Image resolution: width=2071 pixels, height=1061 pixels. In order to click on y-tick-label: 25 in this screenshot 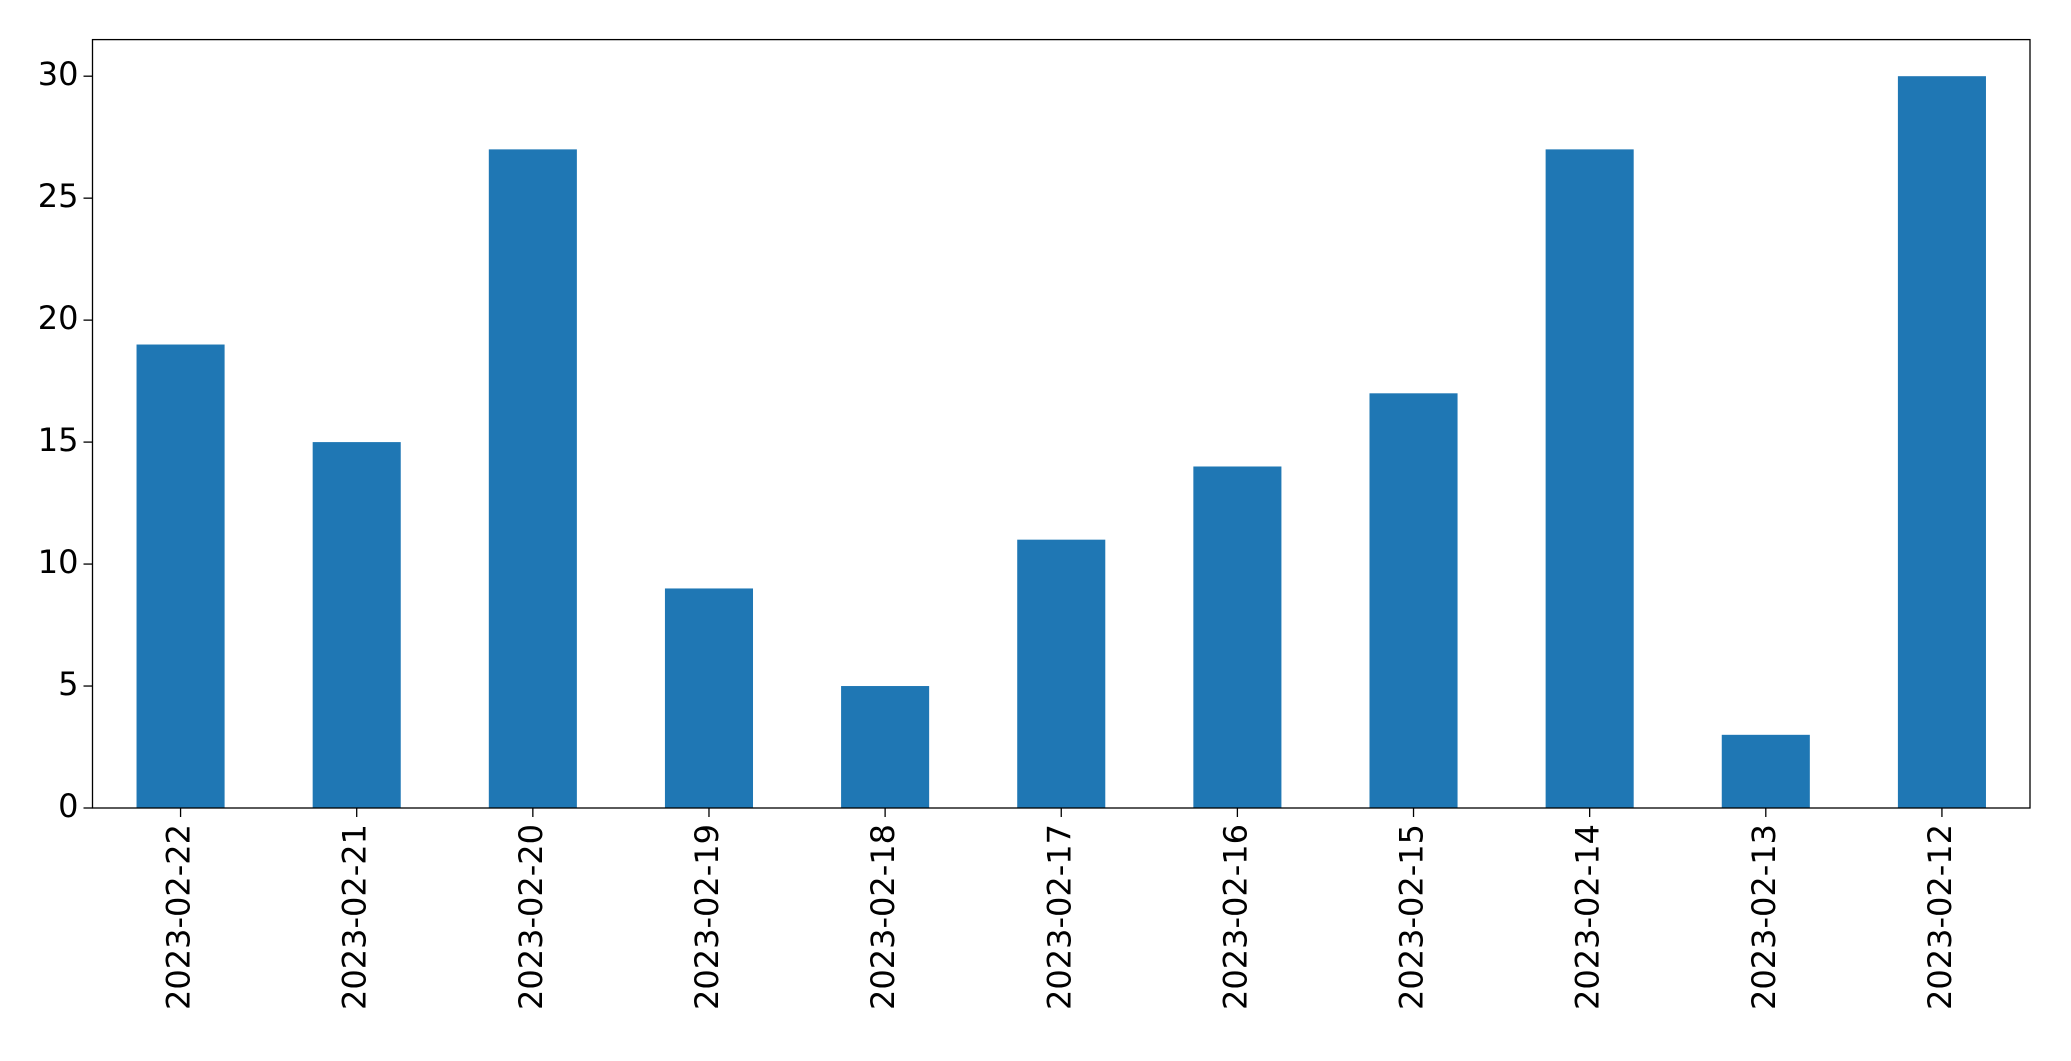, I will do `click(58, 196)`.